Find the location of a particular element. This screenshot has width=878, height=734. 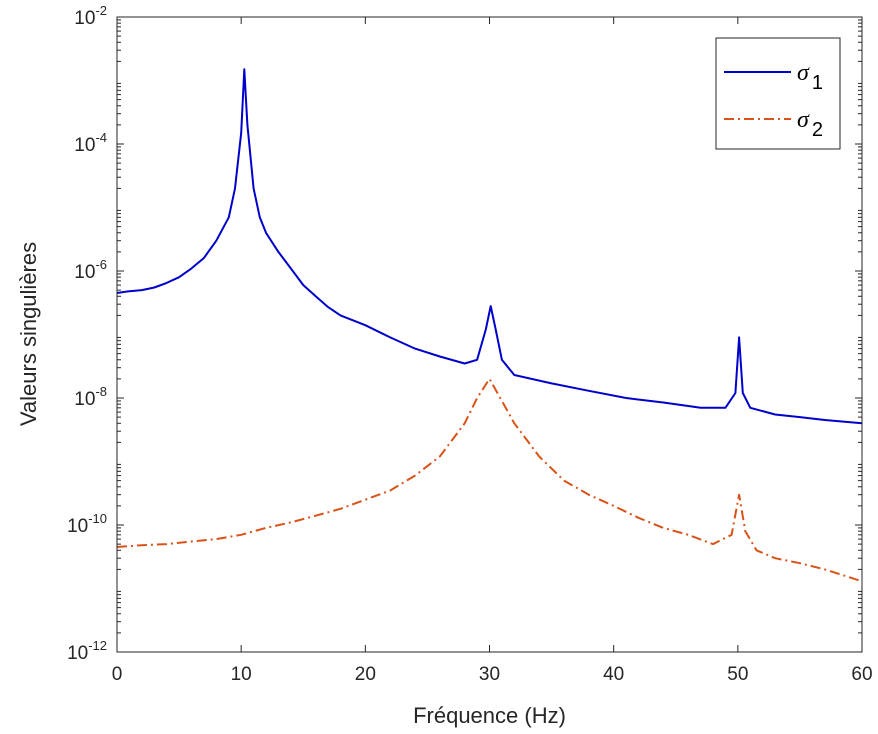

x-axis-title: Fréquence (Hz) is located at coordinates (489, 715).